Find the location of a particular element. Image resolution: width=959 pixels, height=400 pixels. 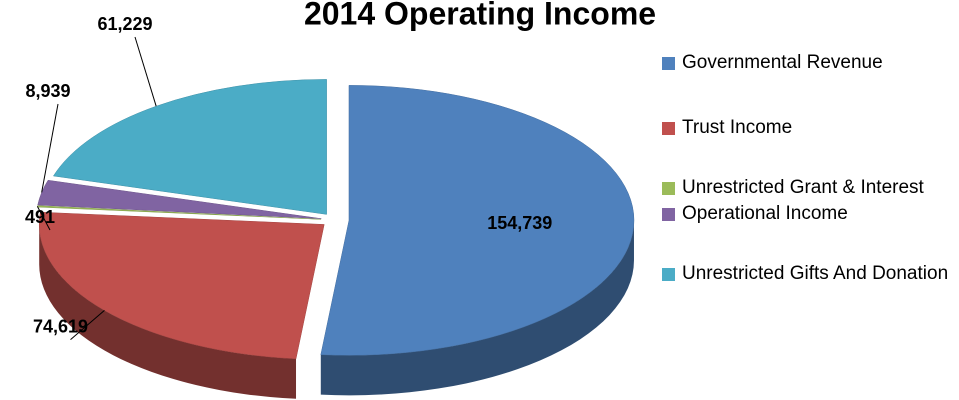

data-label: 491 is located at coordinates (40, 217).